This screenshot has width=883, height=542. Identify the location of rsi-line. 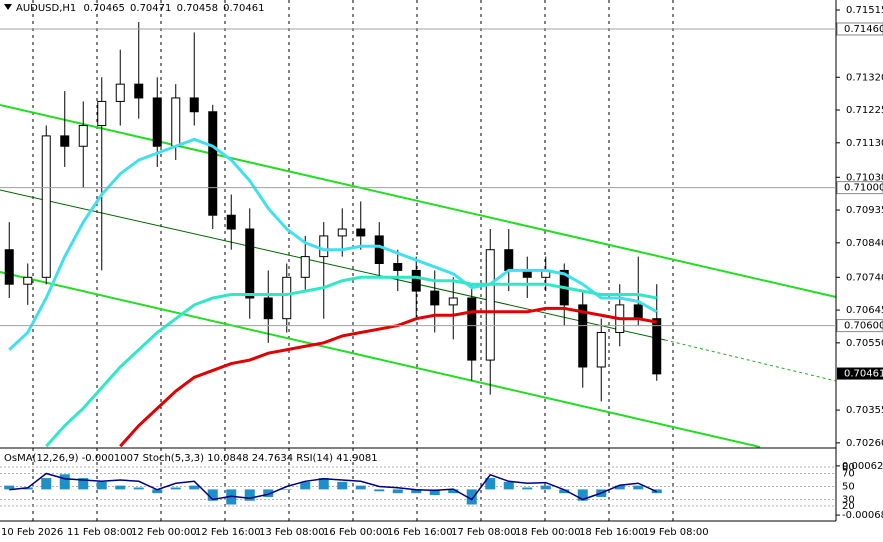
(333, 486).